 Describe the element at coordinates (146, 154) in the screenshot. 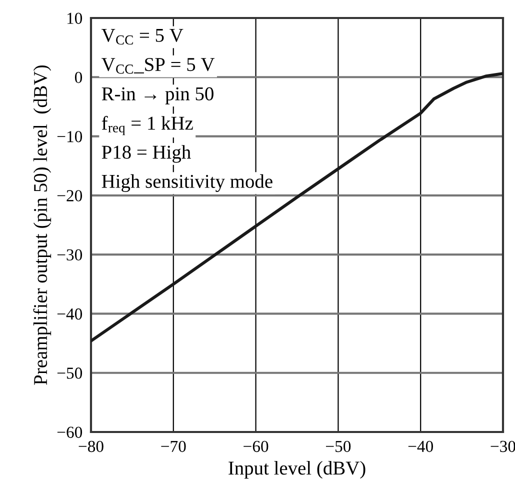

I see `annotation: P18 = High` at that location.